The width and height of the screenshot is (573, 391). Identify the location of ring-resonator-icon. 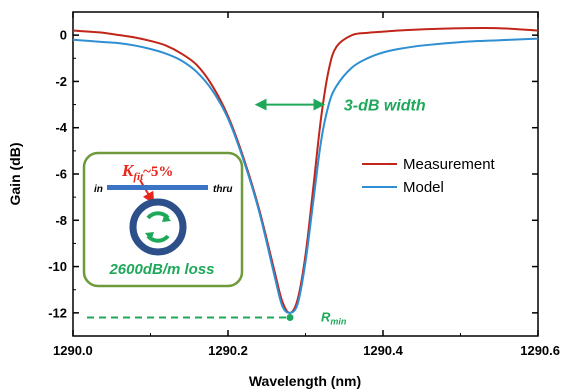
(158, 227).